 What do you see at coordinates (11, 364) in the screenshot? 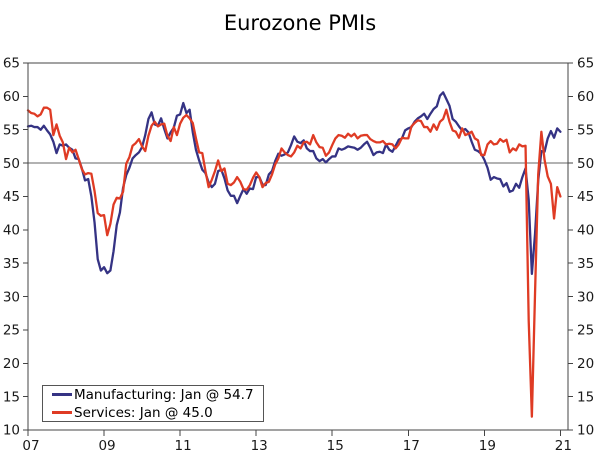
I see `y-axis-label-left: 20` at bounding box center [11, 364].